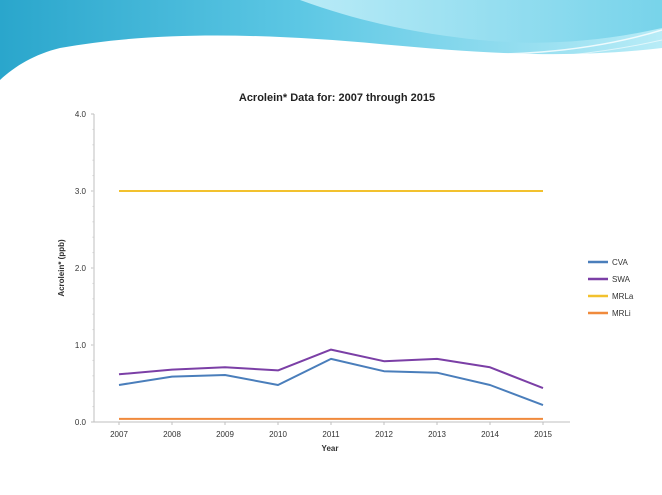  What do you see at coordinates (621, 279) in the screenshot?
I see `legend-label-swa: SWA` at bounding box center [621, 279].